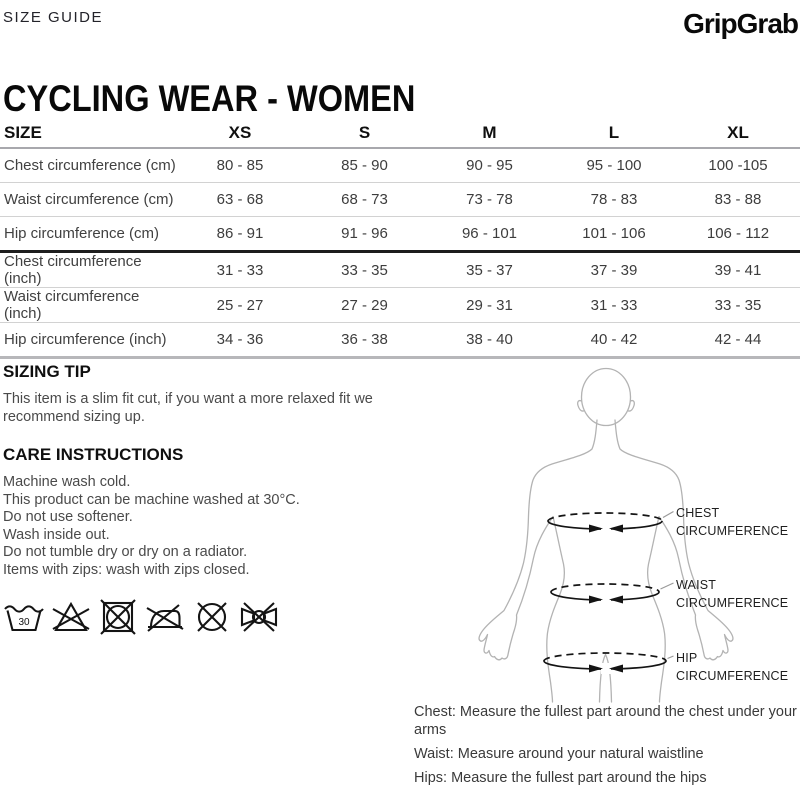 This screenshot has height=800, width=800. What do you see at coordinates (364, 305) in the screenshot?
I see `size-cell: 27 - 29` at bounding box center [364, 305].